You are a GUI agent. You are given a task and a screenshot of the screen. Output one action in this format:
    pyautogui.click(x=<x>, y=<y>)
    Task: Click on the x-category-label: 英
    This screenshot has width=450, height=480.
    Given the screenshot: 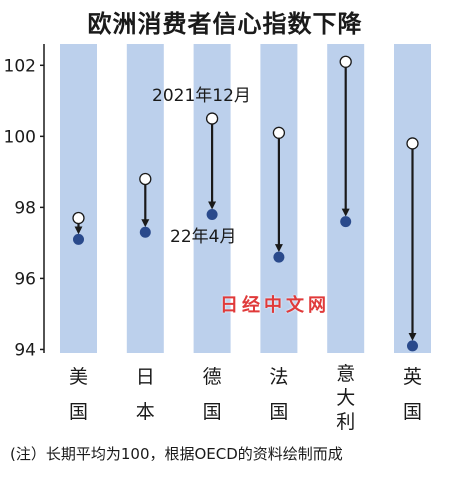 What is the action you would take?
    pyautogui.click(x=412, y=377)
    